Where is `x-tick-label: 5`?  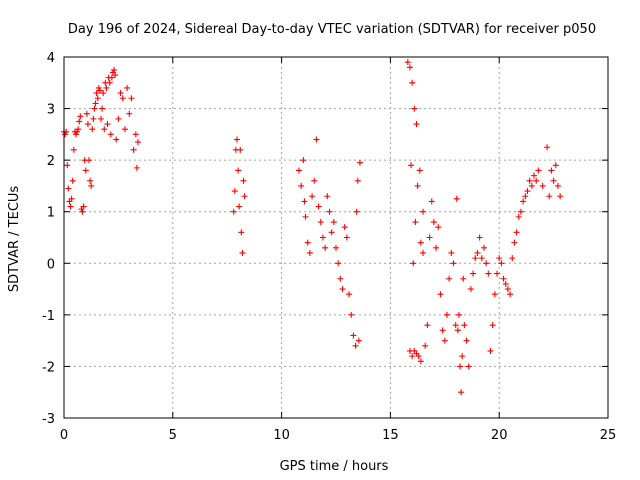 x-tick-label: 5 is located at coordinates (173, 435).